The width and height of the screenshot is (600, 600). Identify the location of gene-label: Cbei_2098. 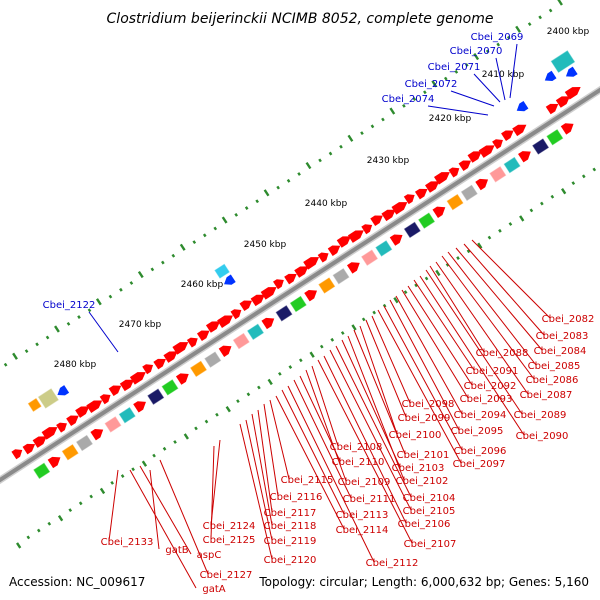
(428, 404).